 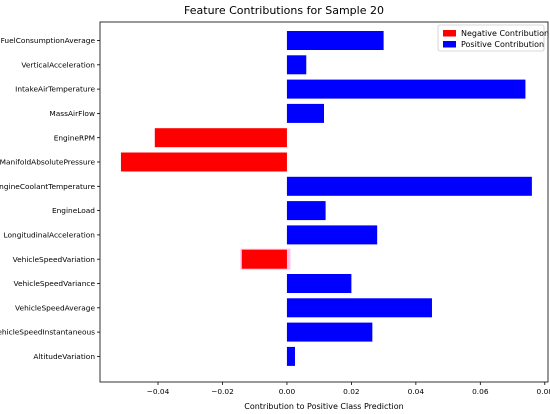 What do you see at coordinates (58, 64) in the screenshot?
I see `y-tick-label: VerticalAcceleration` at bounding box center [58, 64].